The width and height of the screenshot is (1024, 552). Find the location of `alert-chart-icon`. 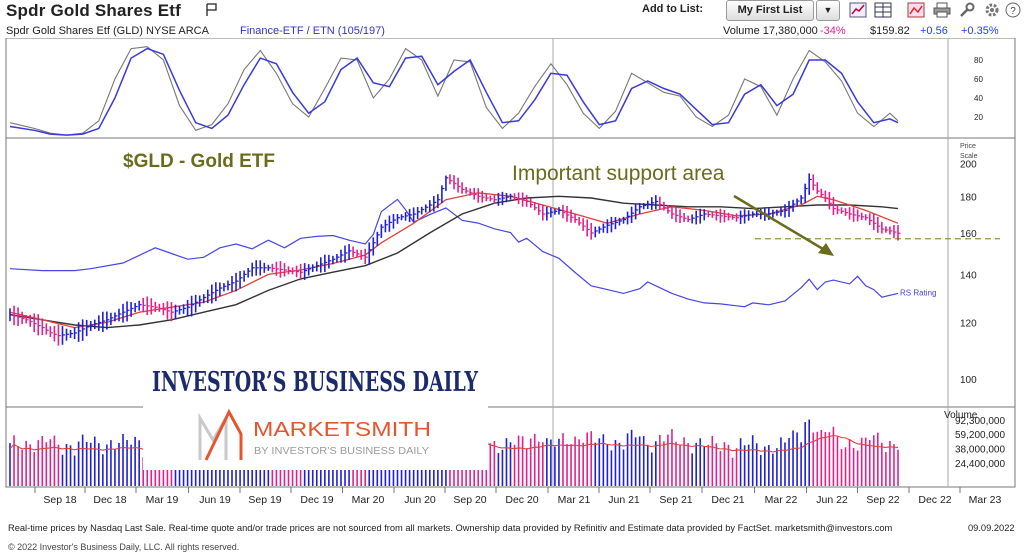

alert-chart-icon is located at coordinates (916, 10).